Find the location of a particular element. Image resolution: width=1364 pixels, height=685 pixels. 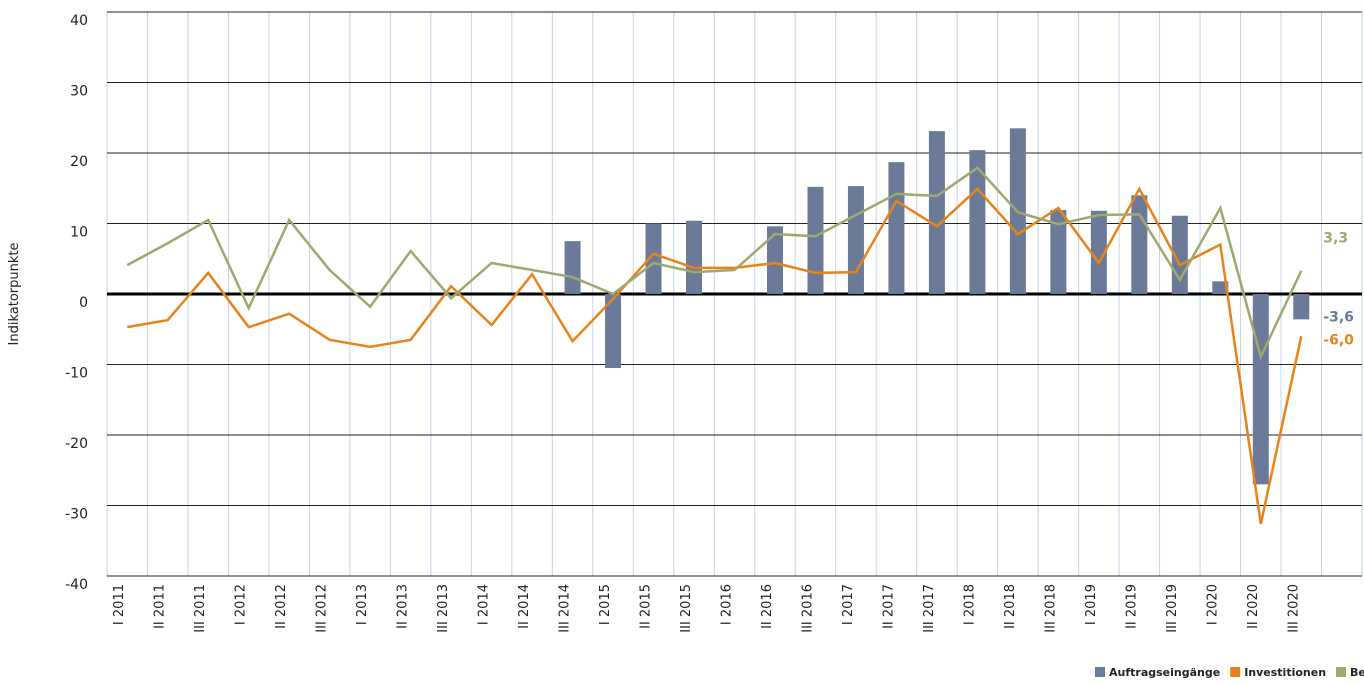

x-tick-label: III 2015 is located at coordinates (686, 608).